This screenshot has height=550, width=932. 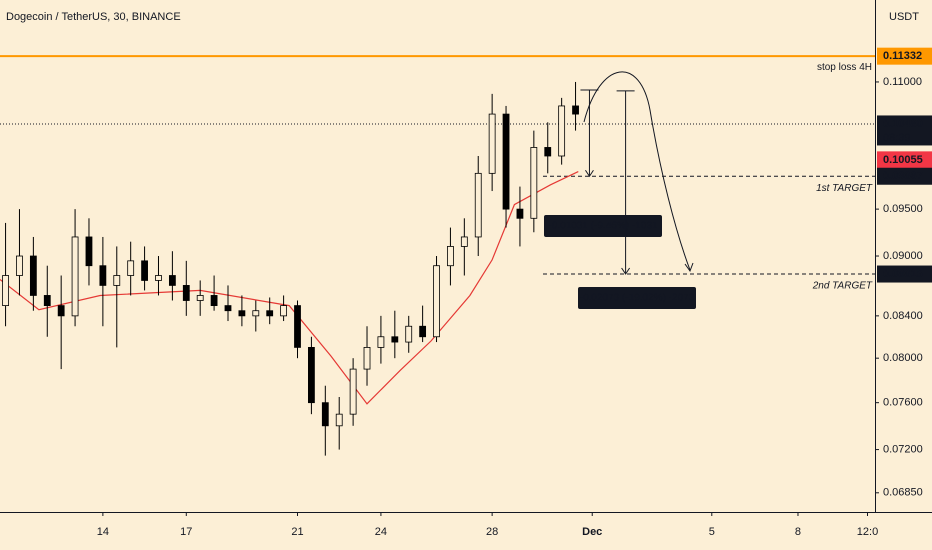 I want to click on y-tick-label: 0.07600, so click(x=903, y=403).